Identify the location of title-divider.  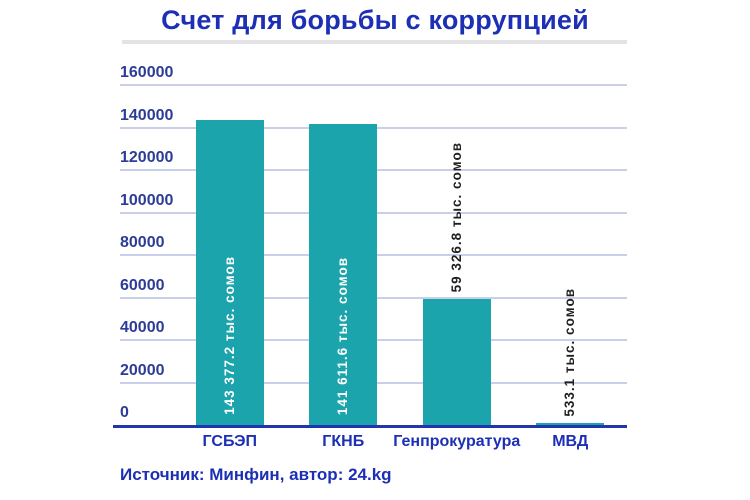
(374, 42).